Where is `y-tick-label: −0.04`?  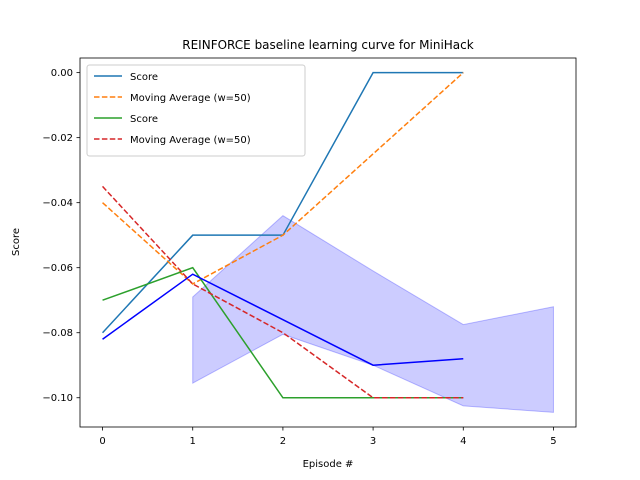
y-tick-label: −0.04 is located at coordinates (57, 203).